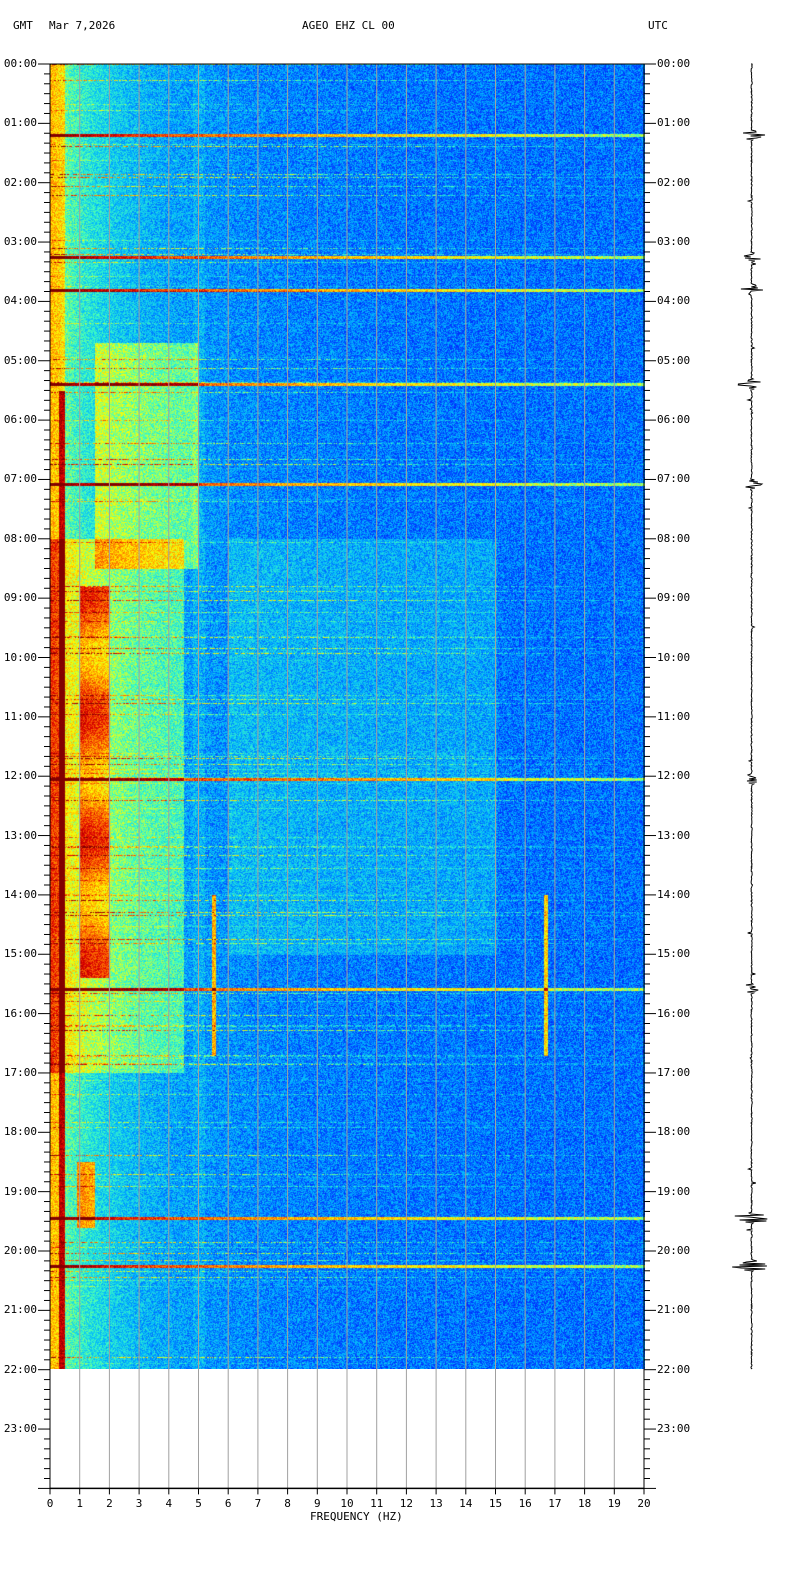  Describe the element at coordinates (466, 1504) in the screenshot. I see `x-tick-label: 14` at that location.